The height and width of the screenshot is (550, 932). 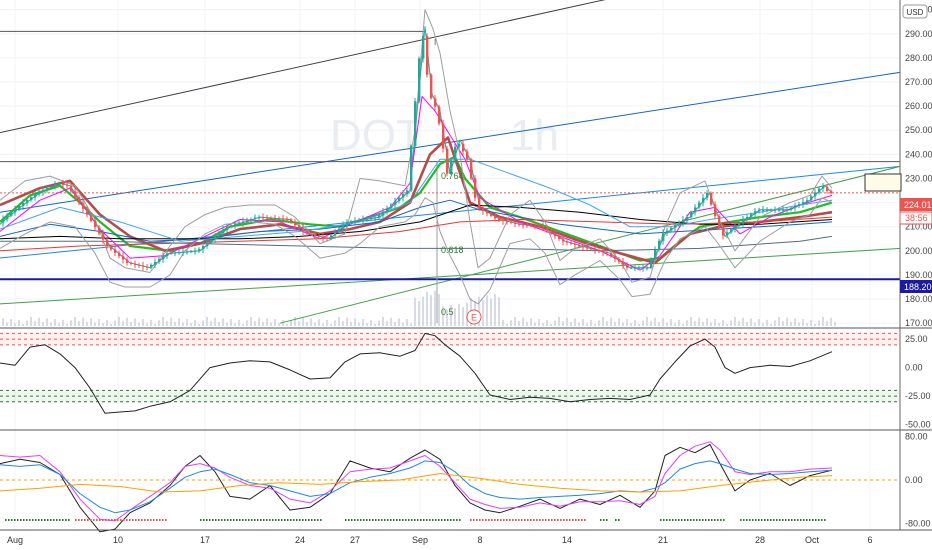 I want to click on flag-marker: I, so click(x=435, y=42).